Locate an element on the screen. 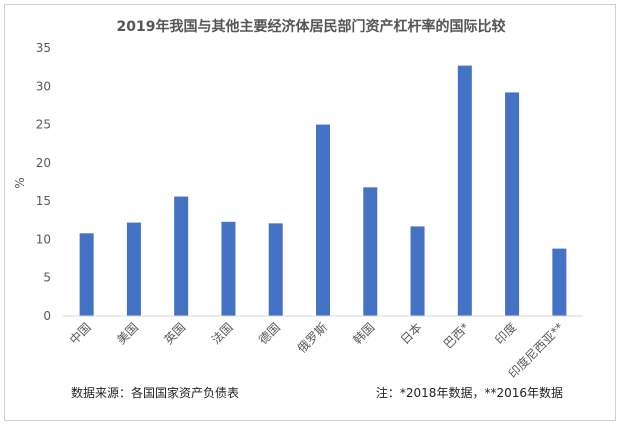 The width and height of the screenshot is (622, 429). y-tick-label: 15 is located at coordinates (43, 201).